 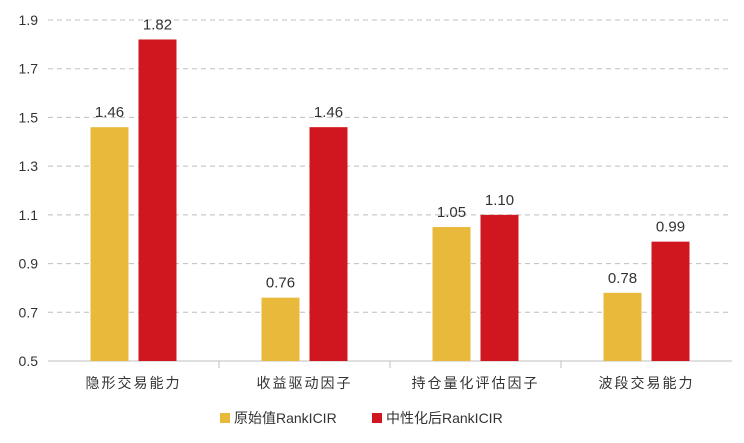 I want to click on data-label: 1.82, so click(x=157, y=24).